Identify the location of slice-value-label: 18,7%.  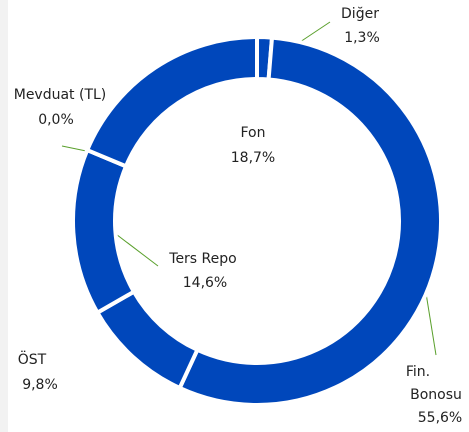
(253, 158).